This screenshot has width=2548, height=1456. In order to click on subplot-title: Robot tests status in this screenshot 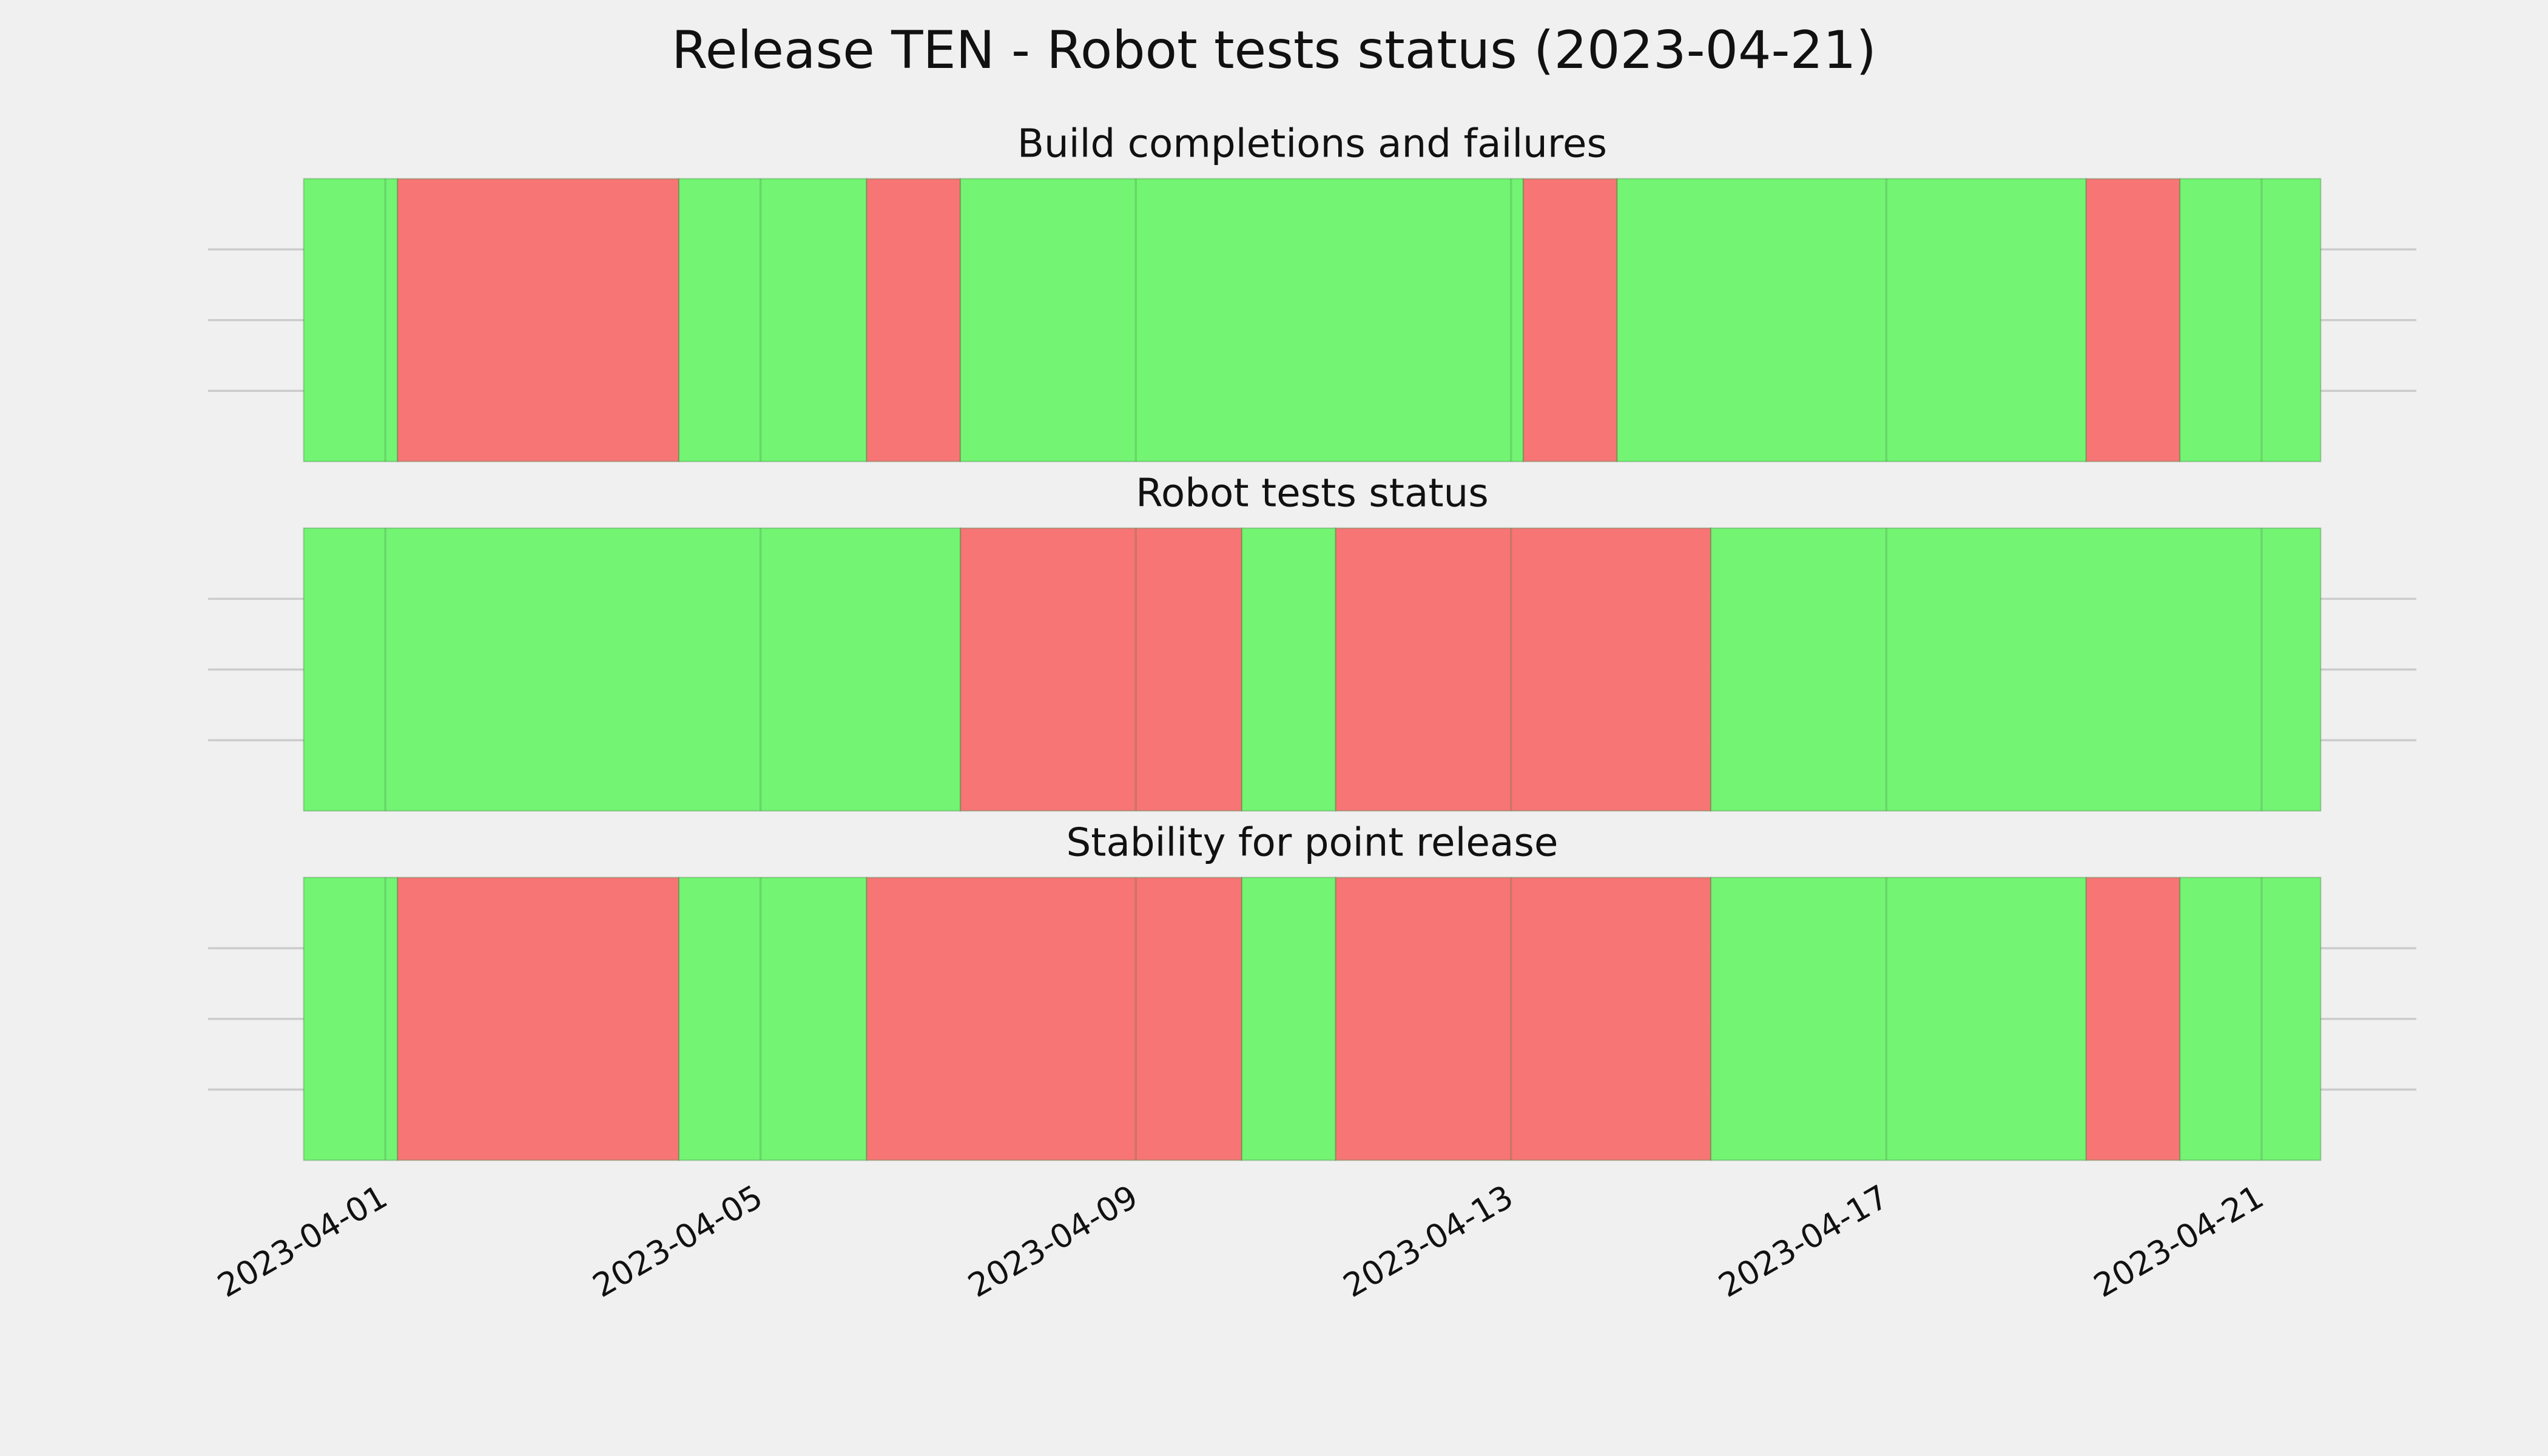, I will do `click(1312, 493)`.